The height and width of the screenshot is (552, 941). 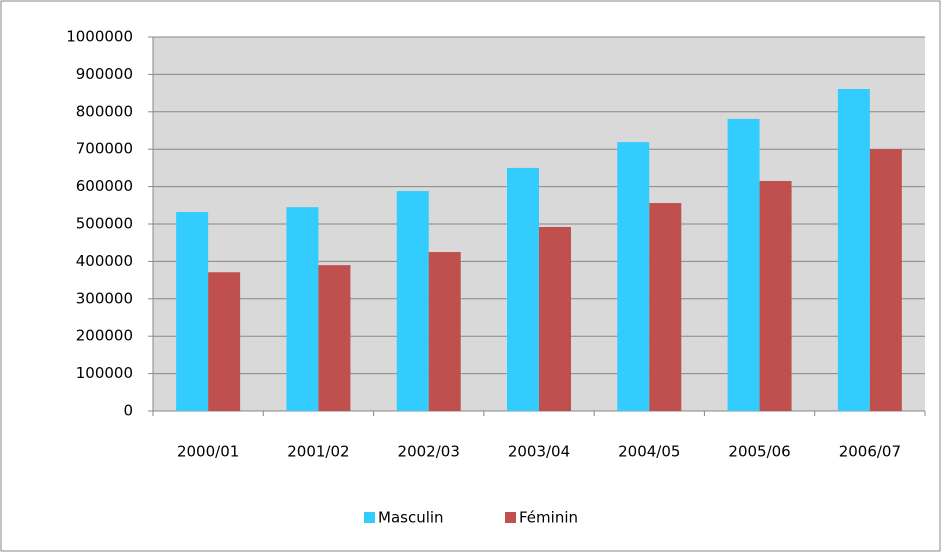 What do you see at coordinates (104, 261) in the screenshot?
I see `y-tick-label: 400000` at bounding box center [104, 261].